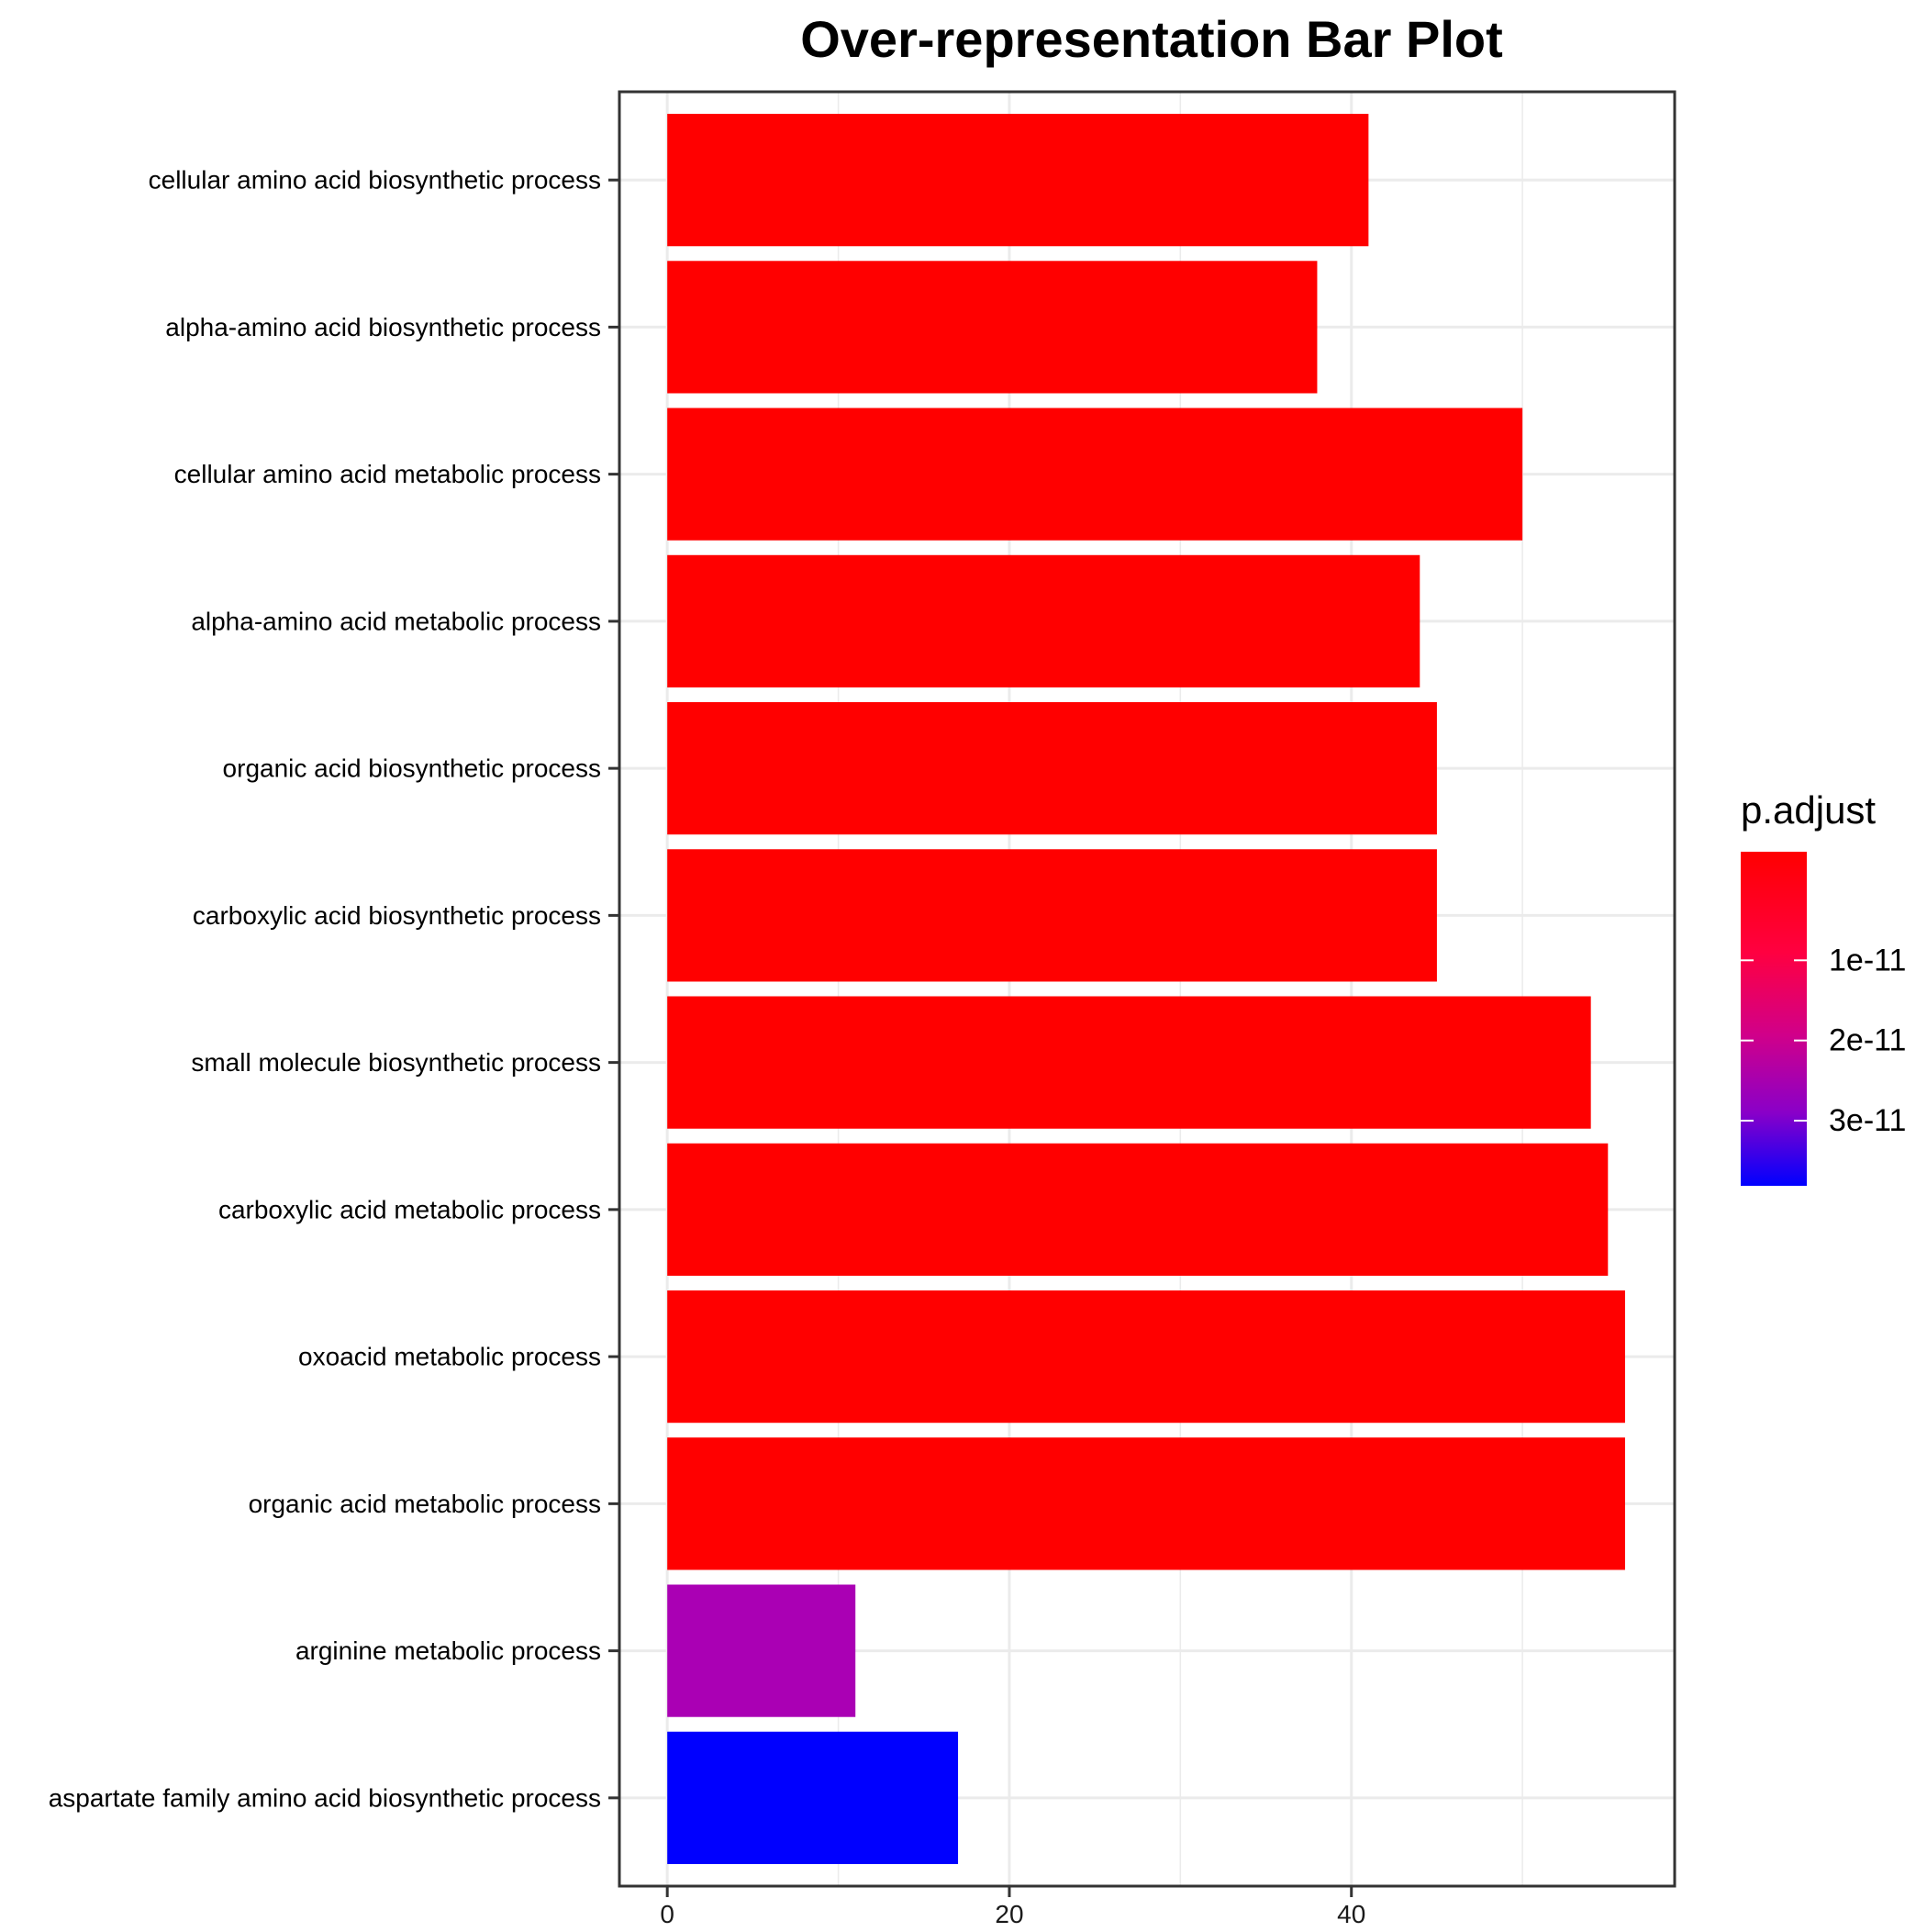 The image size is (1927, 1932). I want to click on legend-tick-label-1: 1e-11, so click(1867, 960).